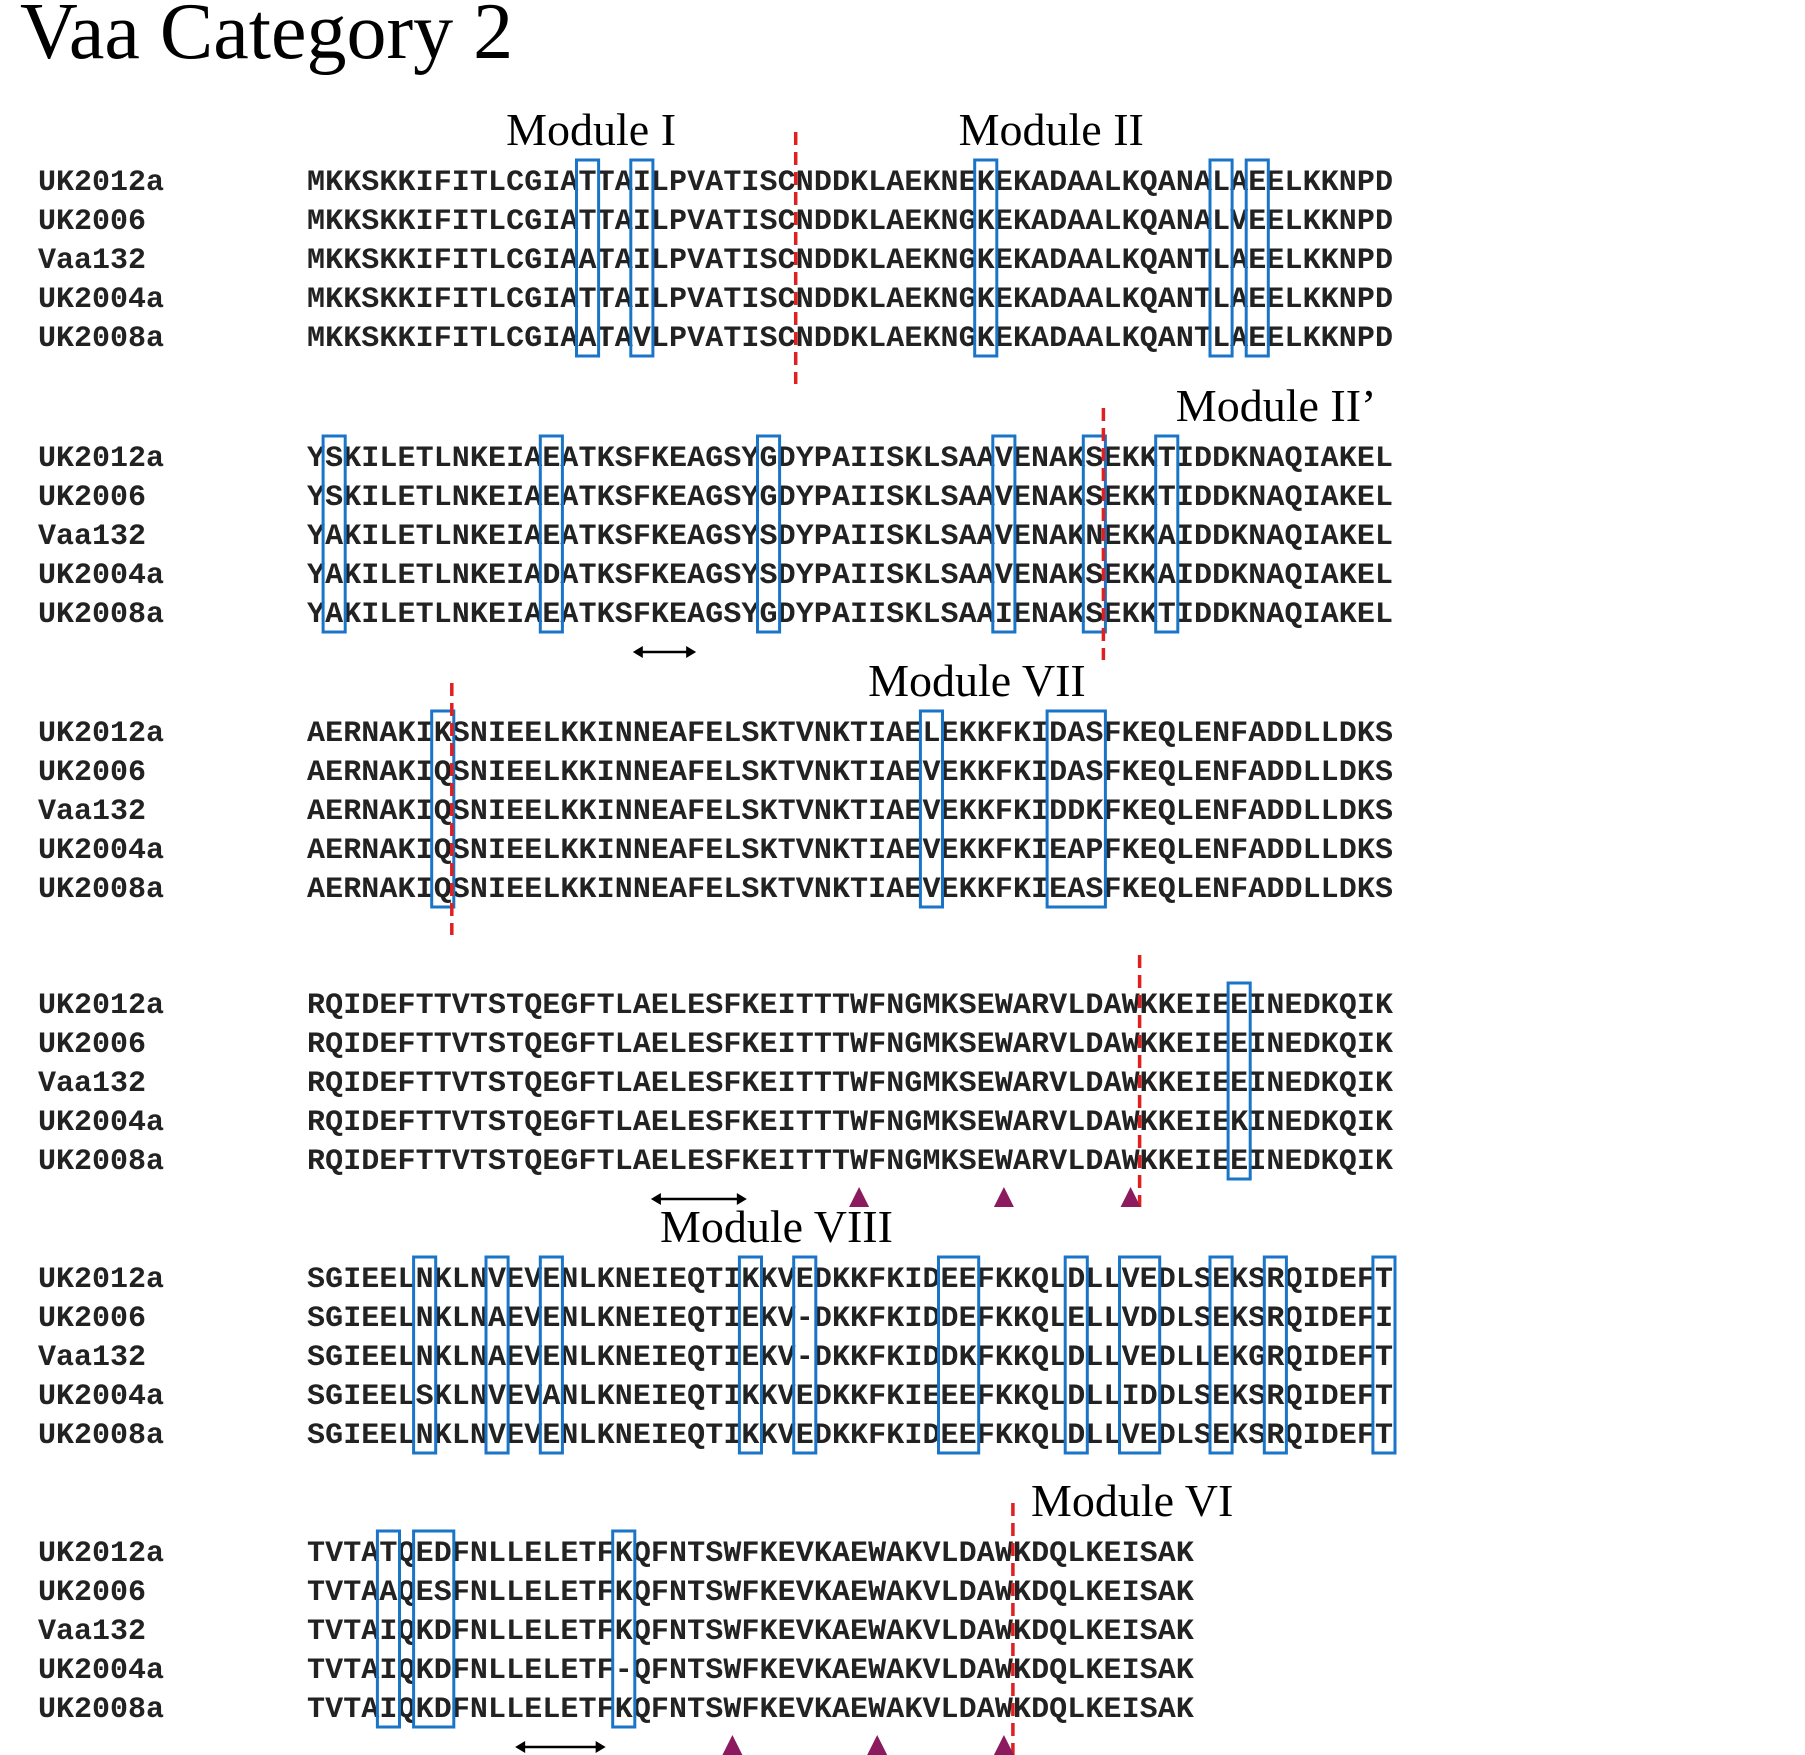 The width and height of the screenshot is (1805, 1755). I want to click on module-label: Module II, so click(1051, 129).